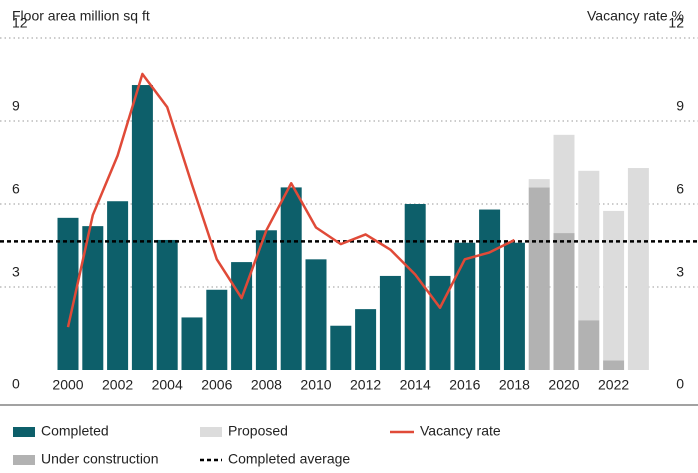  Describe the element at coordinates (16, 106) in the screenshot. I see `y-tick-label: 9` at that location.